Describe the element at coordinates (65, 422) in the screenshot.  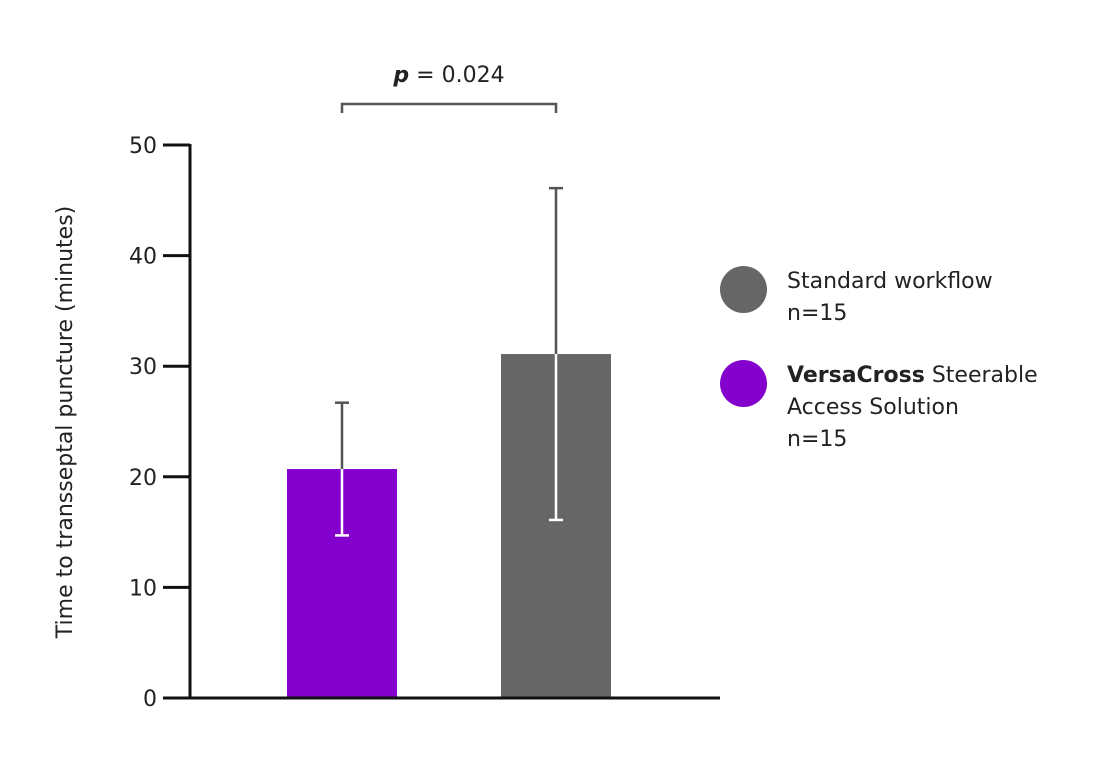
I see `y-axis-title: Time to transseptal puncture (minutes)` at that location.